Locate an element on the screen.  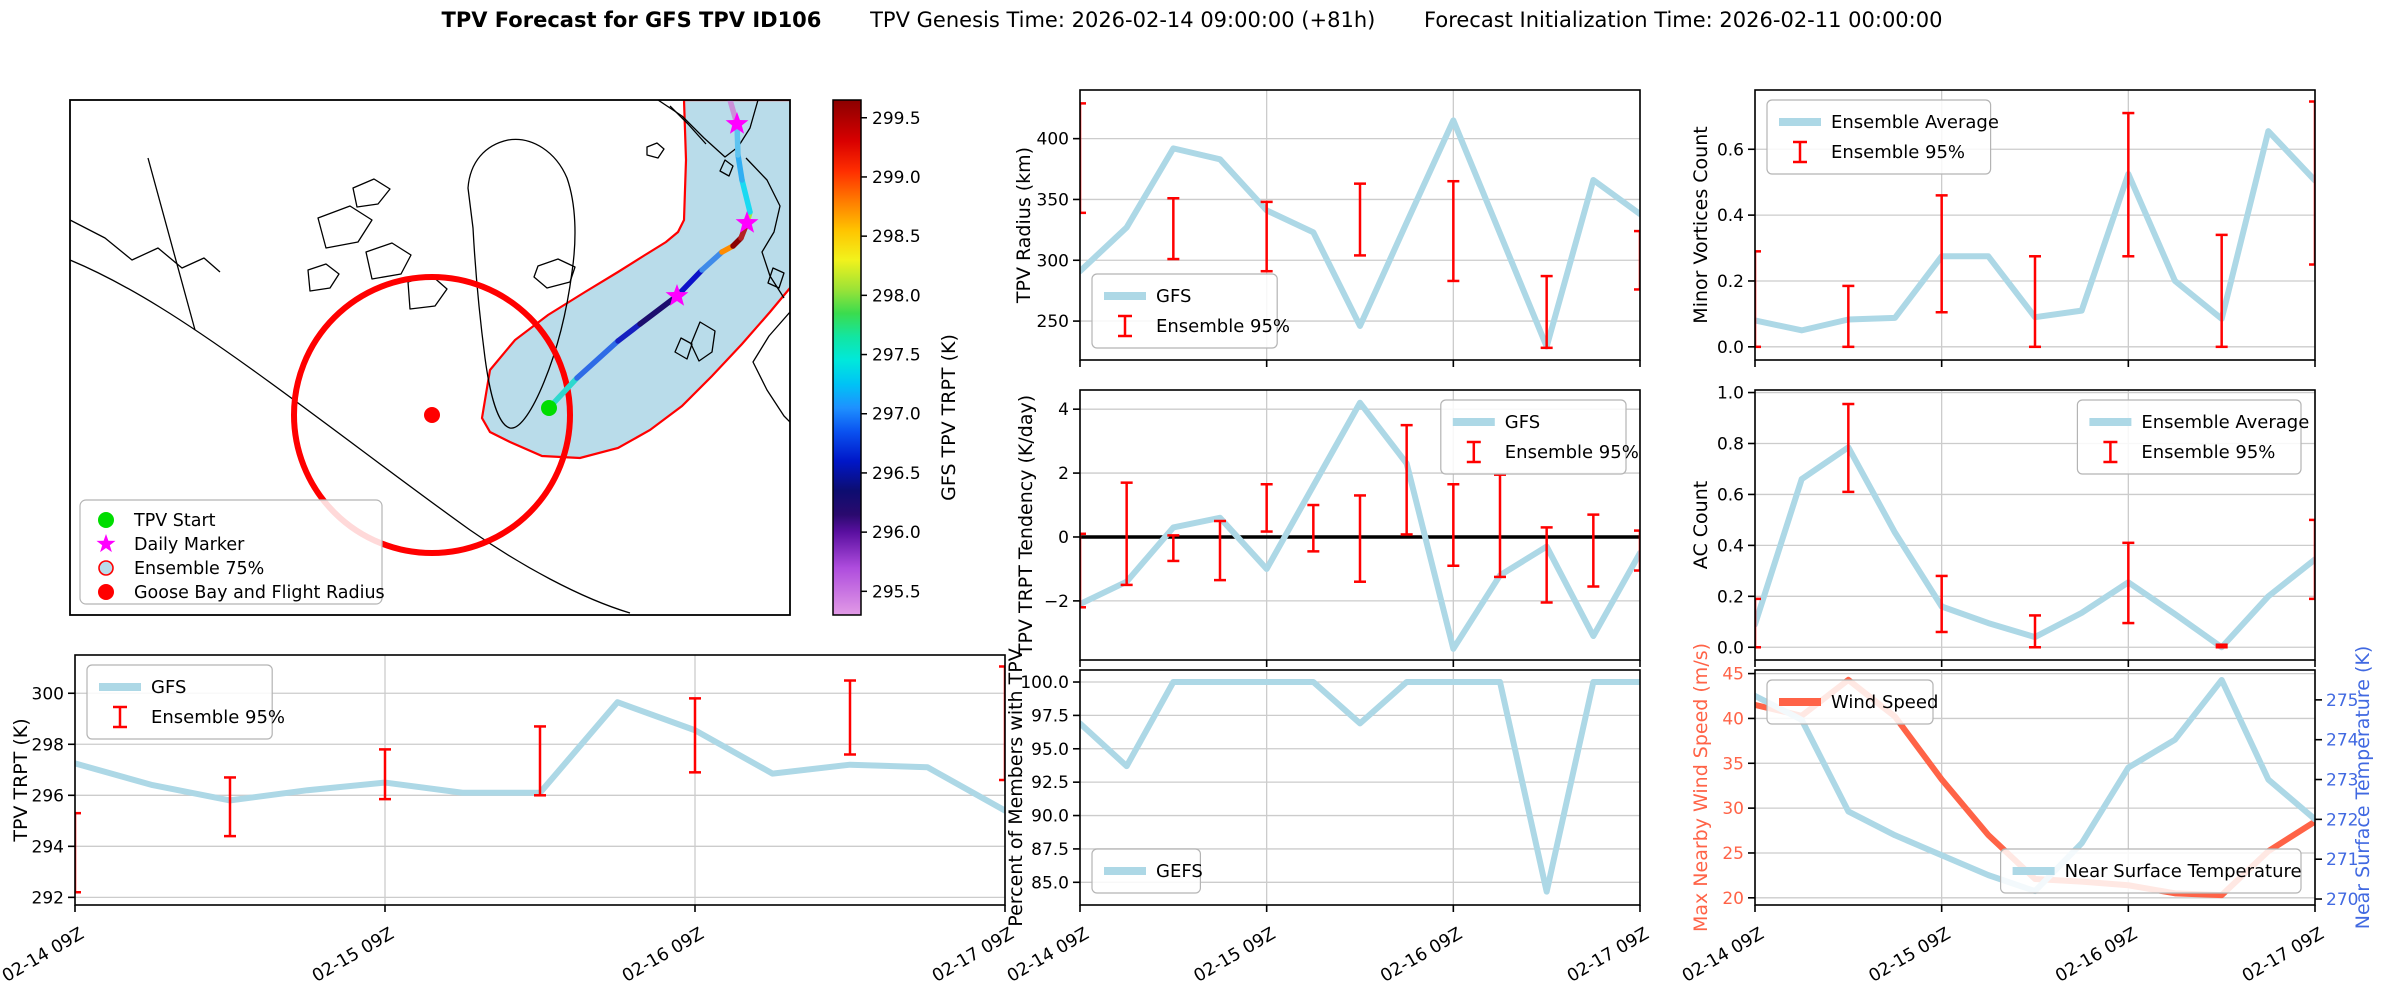
y-axis-label: TPV TRPT Tendency (K/day) is located at coordinates (1026, 525).